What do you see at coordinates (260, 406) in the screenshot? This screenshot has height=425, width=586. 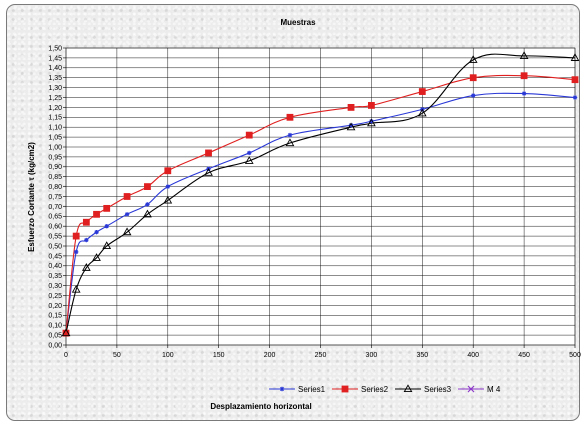 I see `x-axis-label: Desplazamiento horizontal` at bounding box center [260, 406].